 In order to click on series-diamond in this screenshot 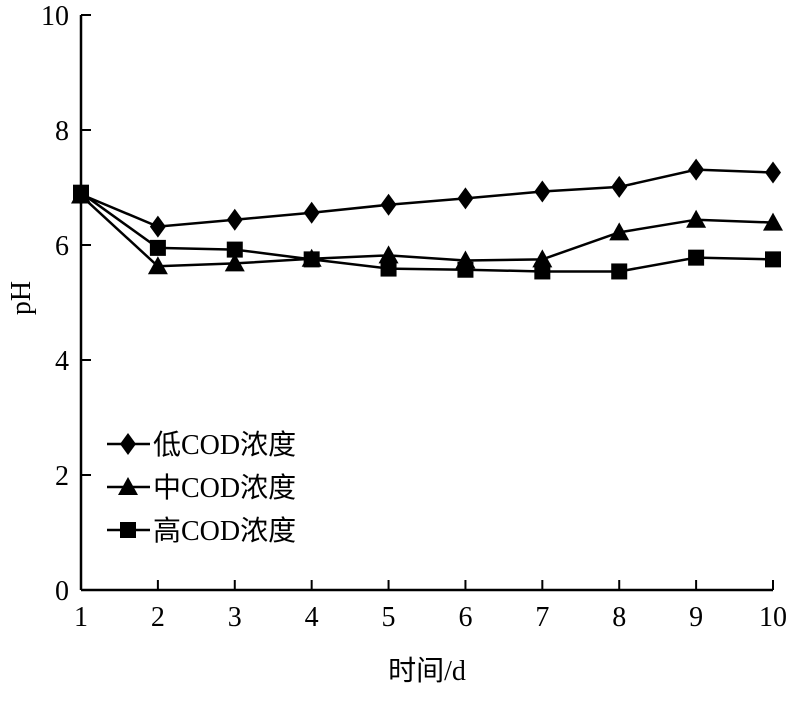, I will do `click(427, 198)`.